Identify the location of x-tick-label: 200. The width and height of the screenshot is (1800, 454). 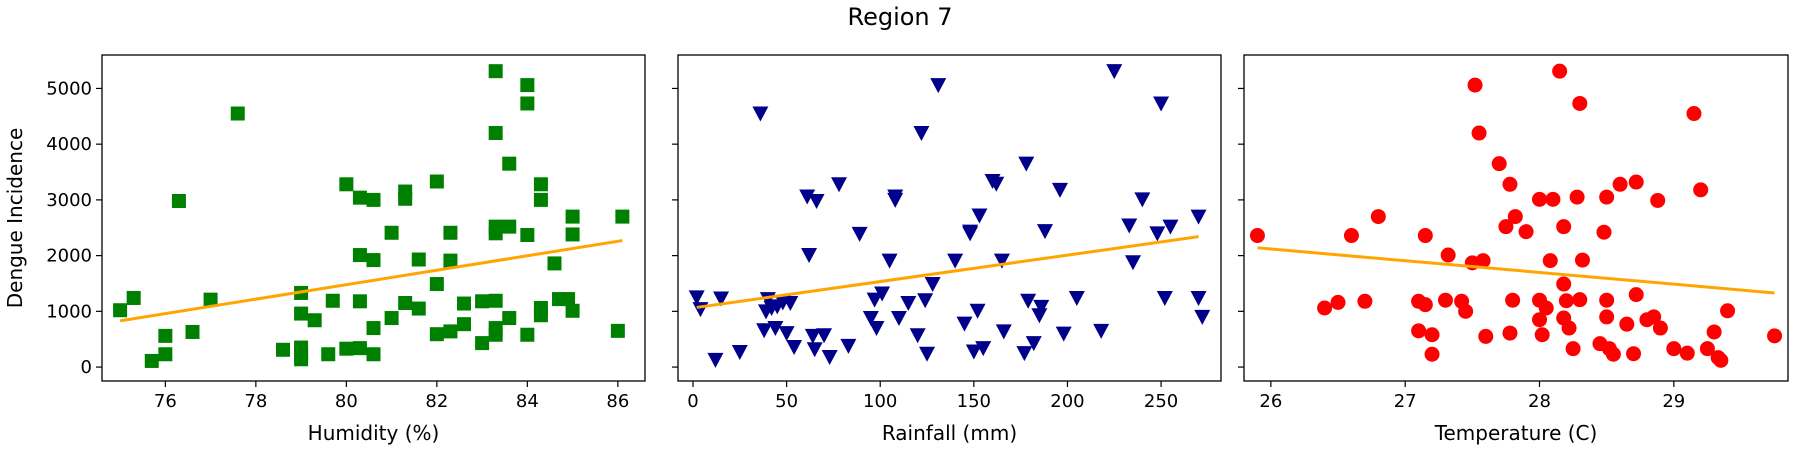
(1067, 401).